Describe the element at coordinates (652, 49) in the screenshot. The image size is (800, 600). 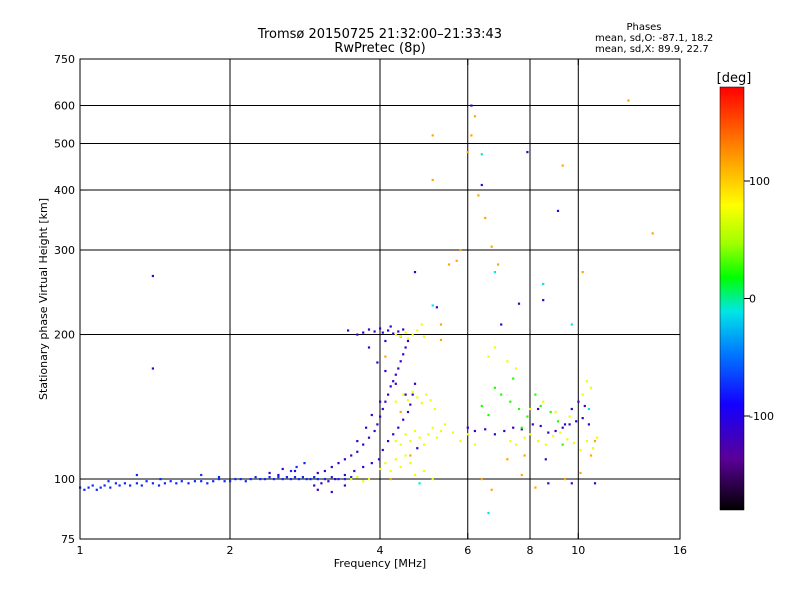
I see `phase-stats-x-mode: mean, sd,X: 89.9, 22.7` at that location.